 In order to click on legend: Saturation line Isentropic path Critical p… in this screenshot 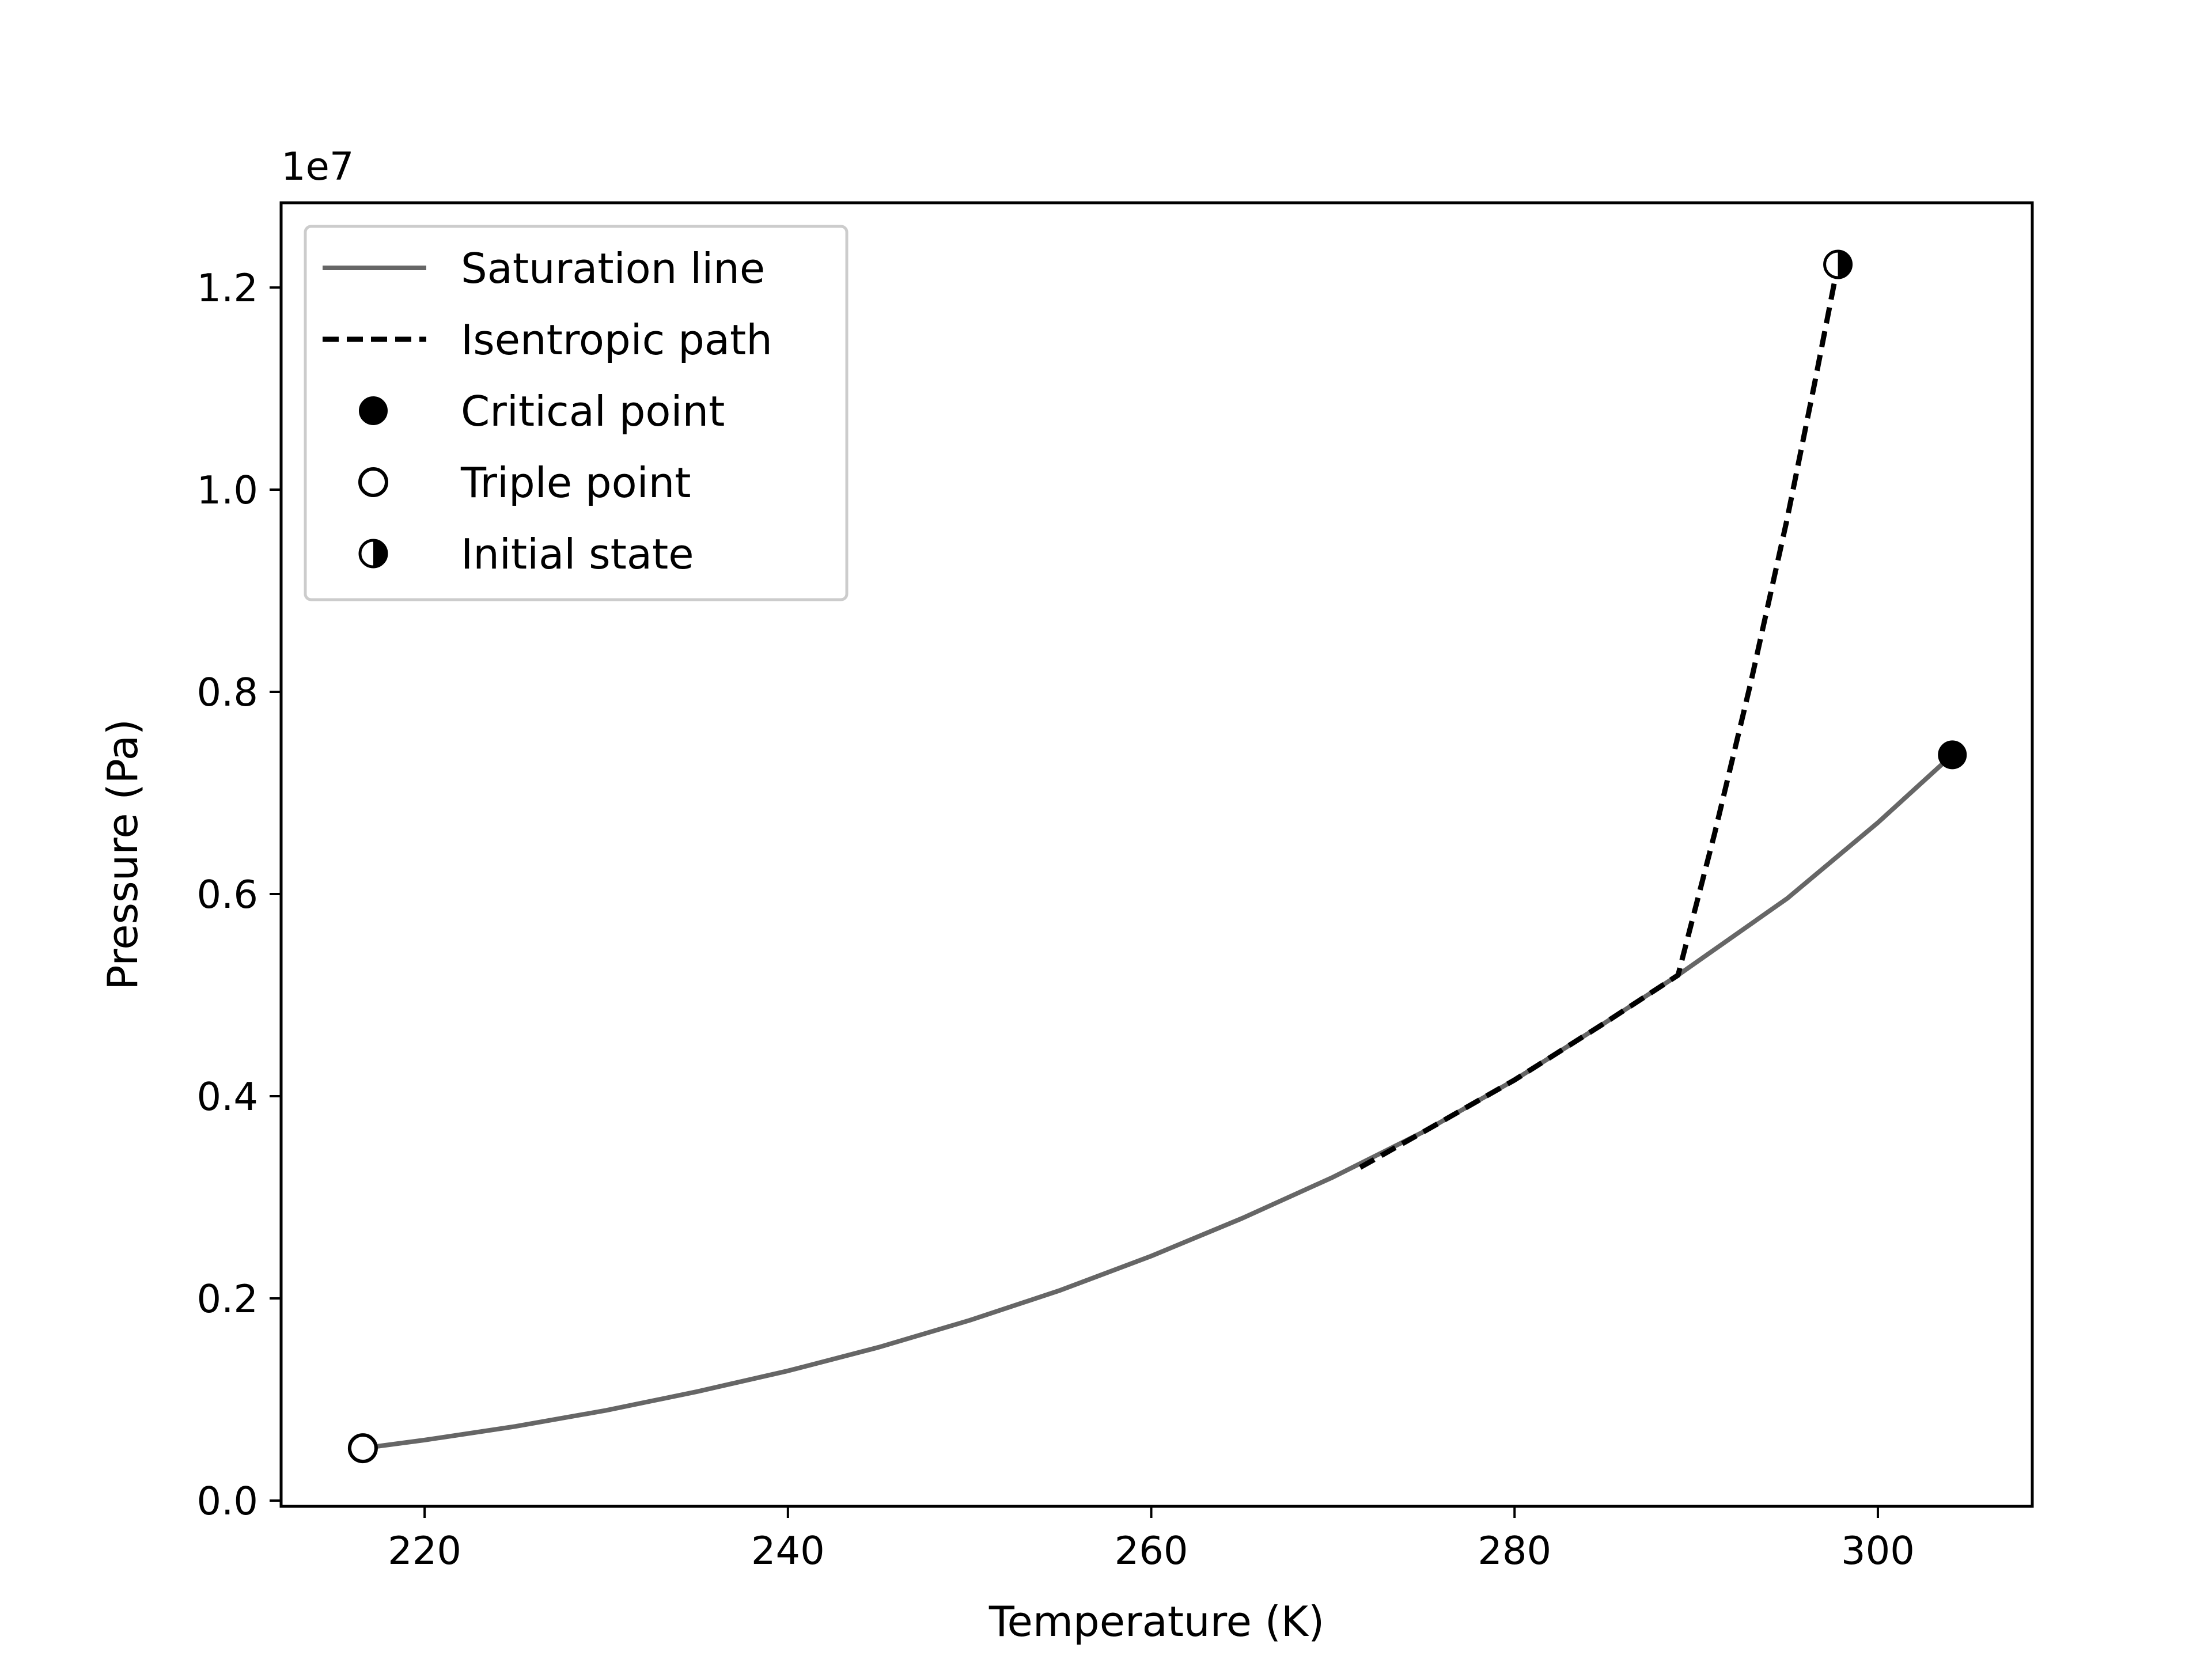, I will do `click(576, 413)`.